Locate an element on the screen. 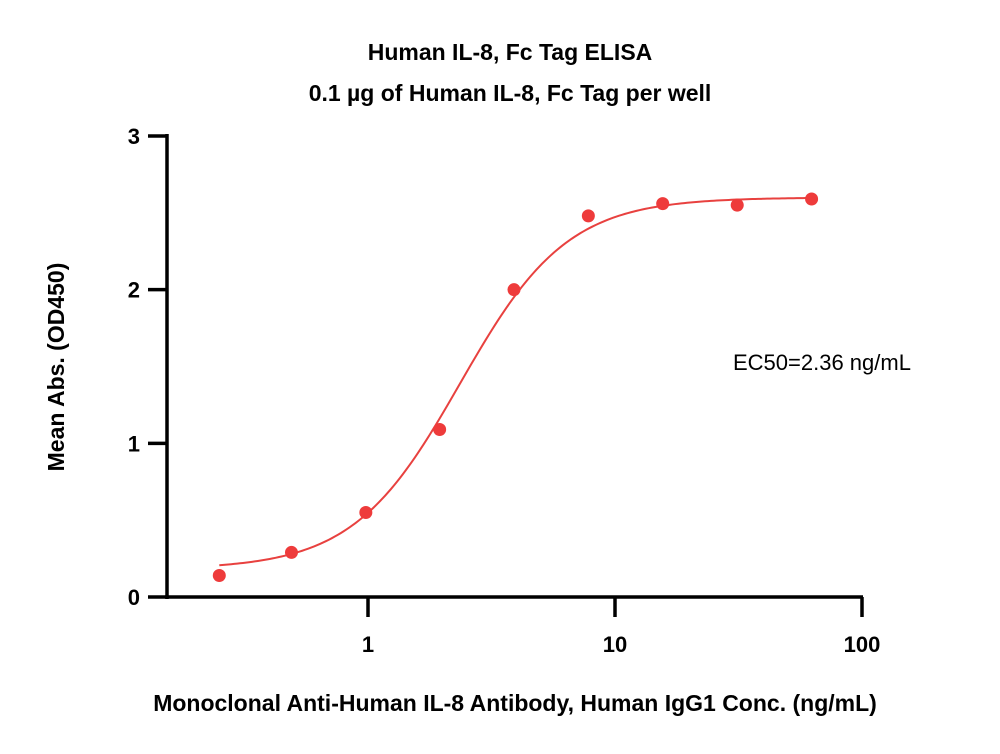  x-tick-label-10: 10 is located at coordinates (615, 644).